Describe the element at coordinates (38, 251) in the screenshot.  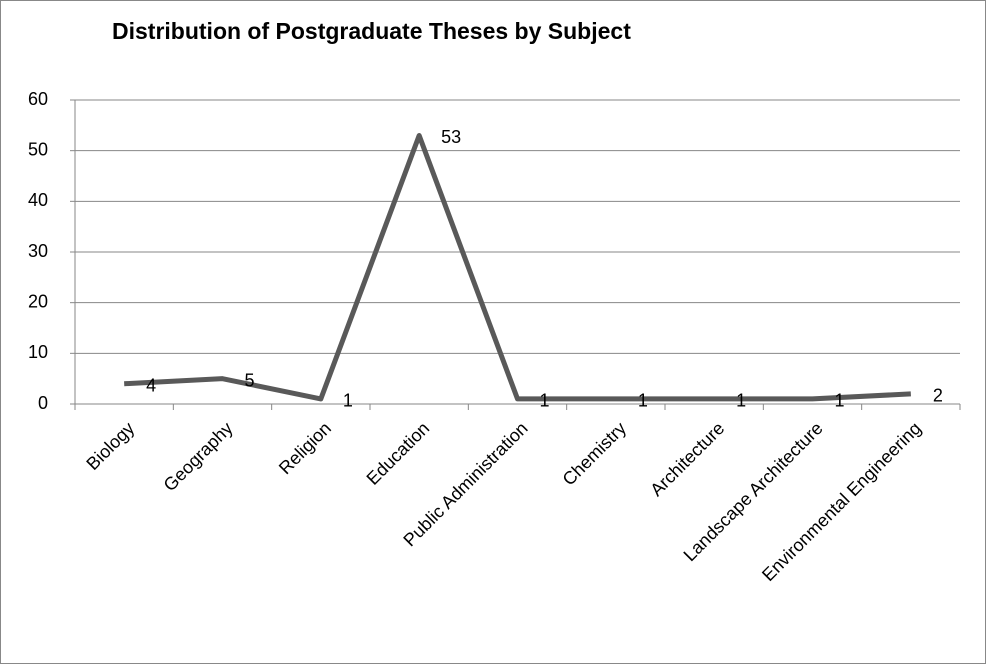
I see `y-tick-label: 30` at that location.